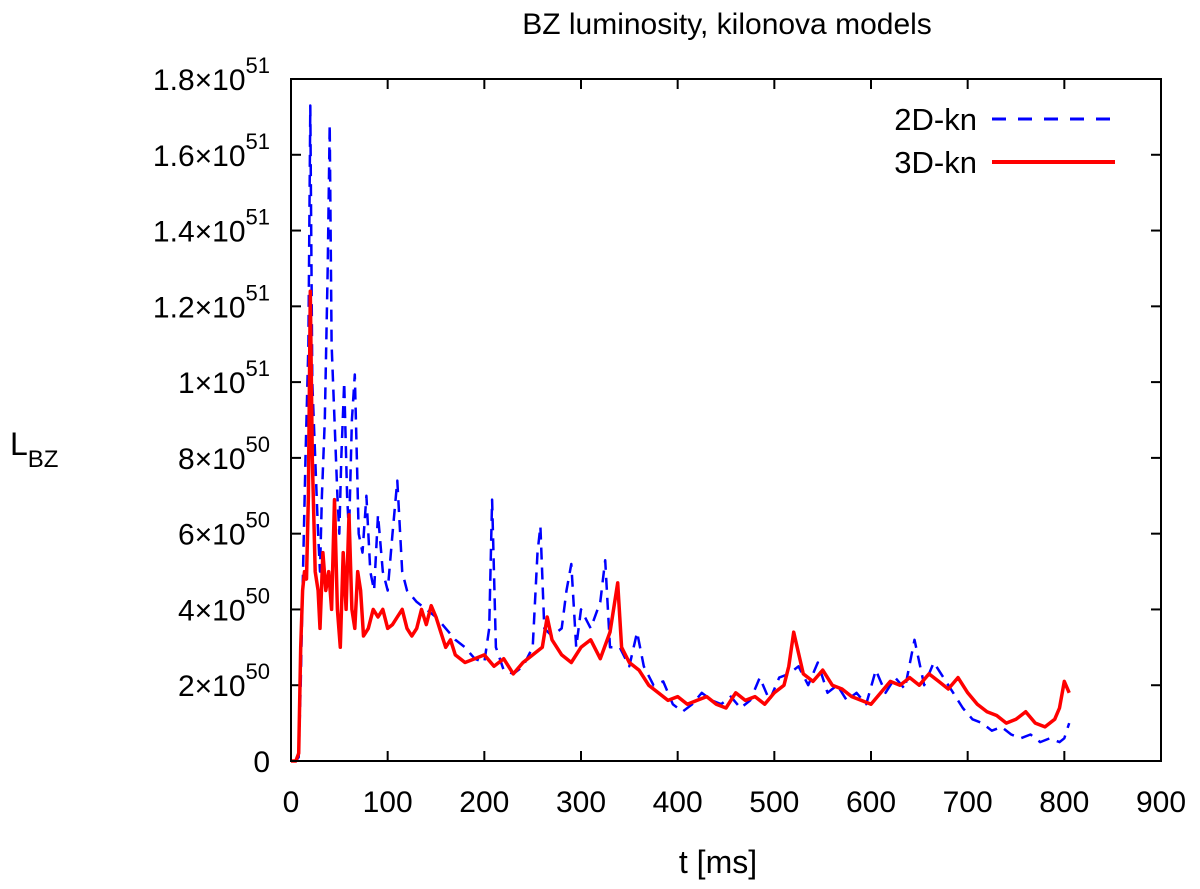 Image resolution: width=1200 pixels, height=889 pixels. Describe the element at coordinates (484, 802) in the screenshot. I see `x-tick-label: 200` at that location.